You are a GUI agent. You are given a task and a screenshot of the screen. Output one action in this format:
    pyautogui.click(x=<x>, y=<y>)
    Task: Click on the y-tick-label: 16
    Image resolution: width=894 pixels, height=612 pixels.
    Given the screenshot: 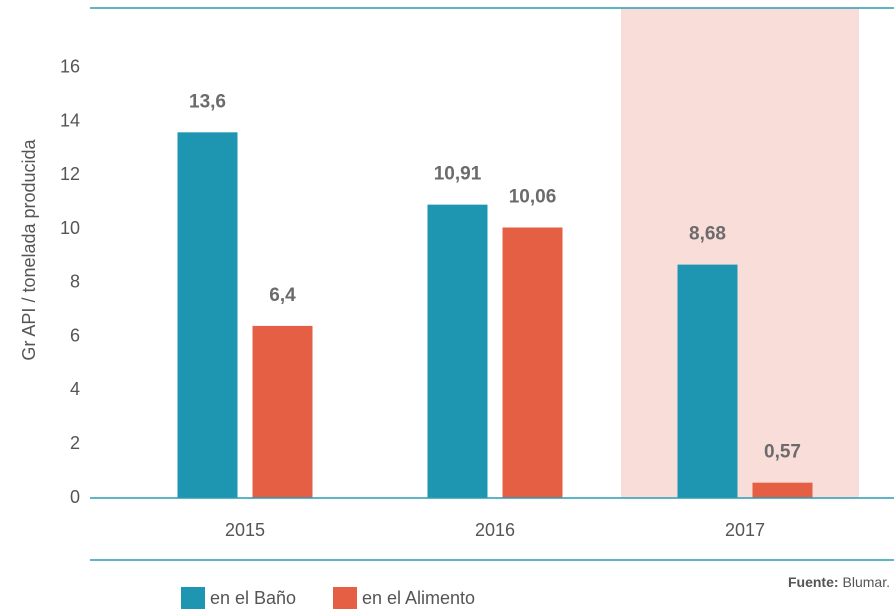 What is the action you would take?
    pyautogui.click(x=70, y=67)
    